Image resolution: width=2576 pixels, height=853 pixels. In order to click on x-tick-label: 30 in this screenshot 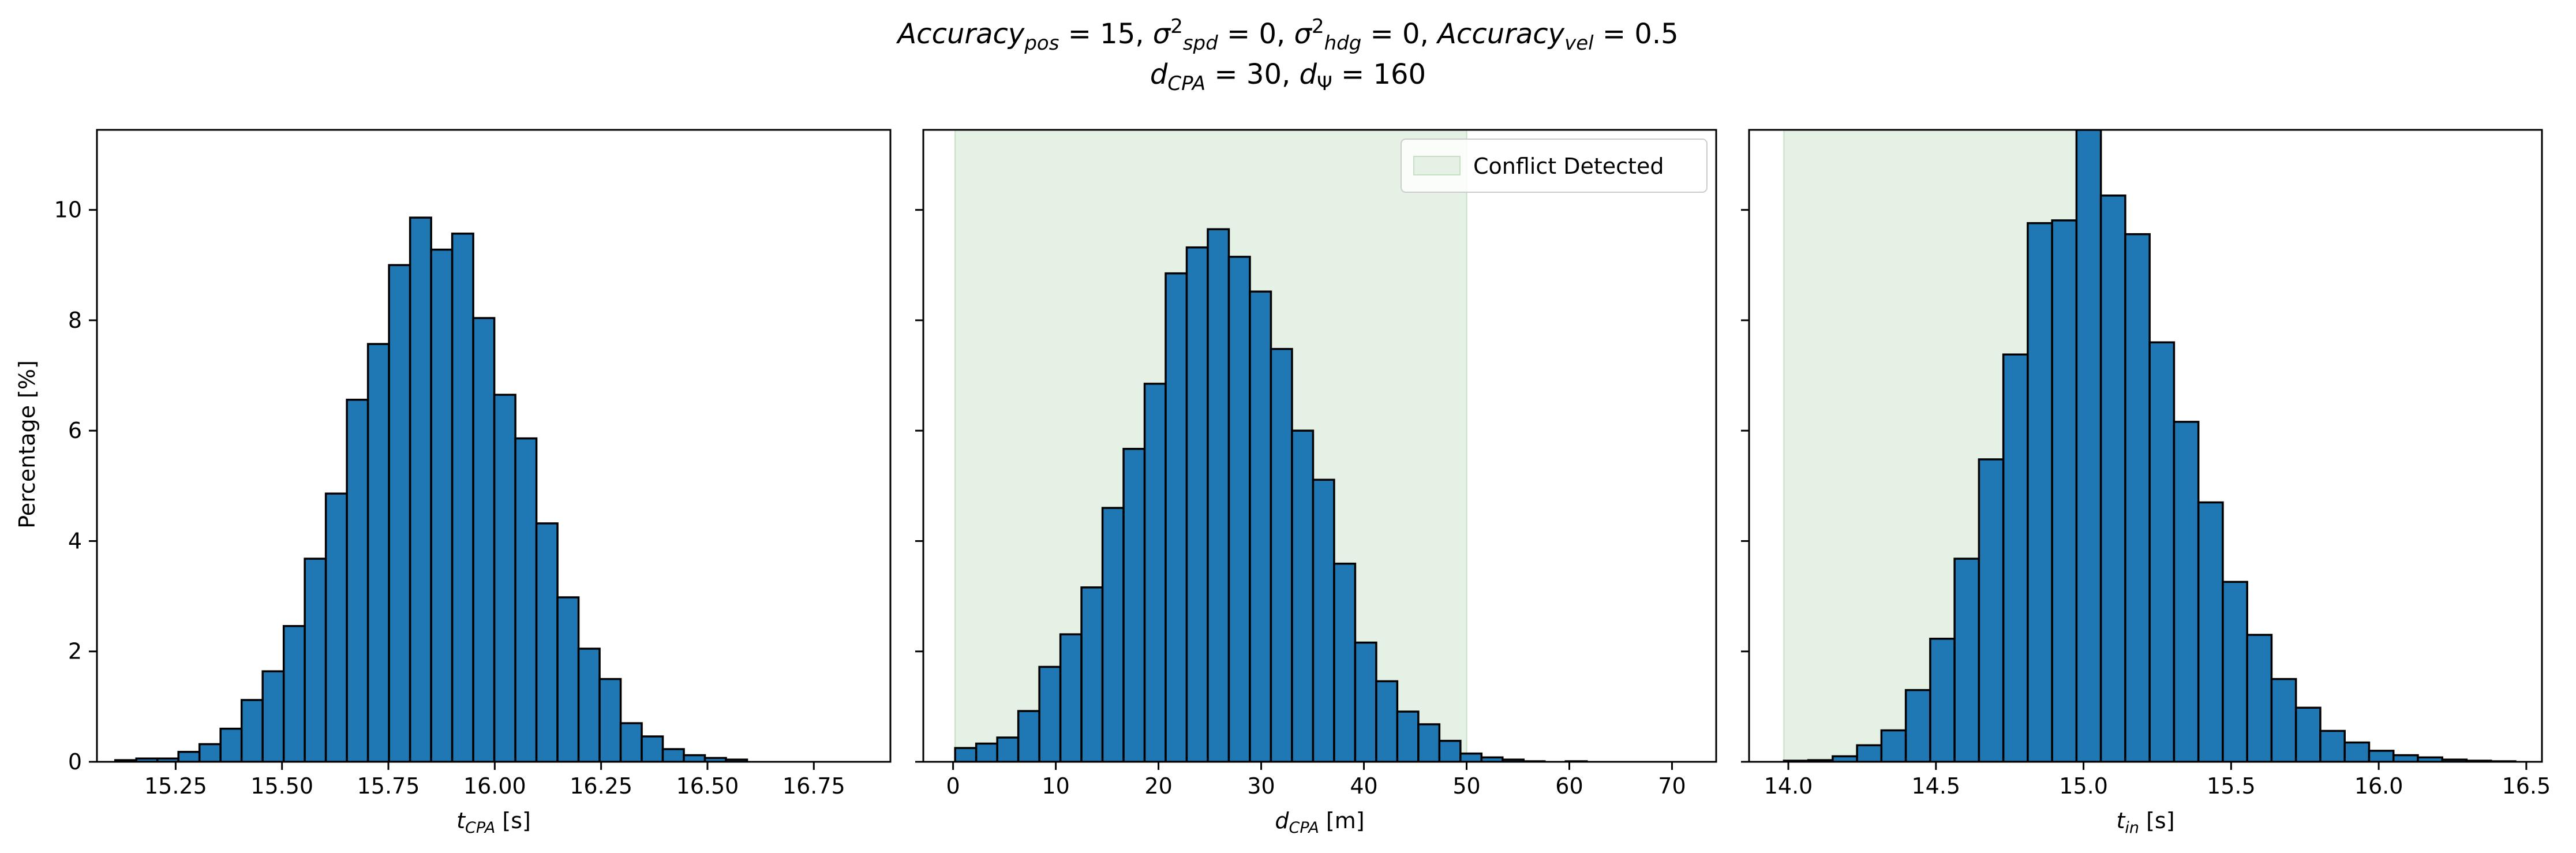, I will do `click(1261, 786)`.